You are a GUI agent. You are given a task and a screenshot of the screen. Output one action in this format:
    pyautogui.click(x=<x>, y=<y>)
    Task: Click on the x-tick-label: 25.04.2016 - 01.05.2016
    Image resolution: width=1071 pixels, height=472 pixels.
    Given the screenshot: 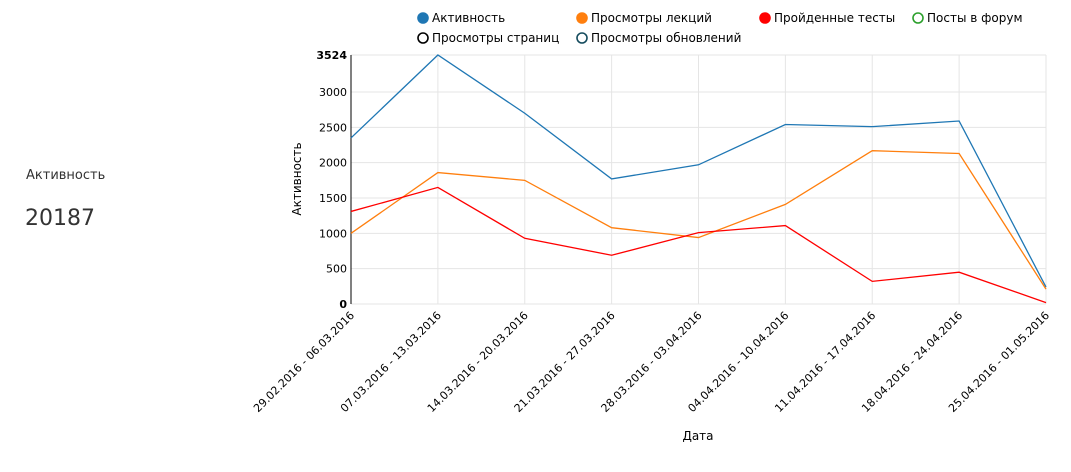 What is the action you would take?
    pyautogui.click(x=999, y=362)
    